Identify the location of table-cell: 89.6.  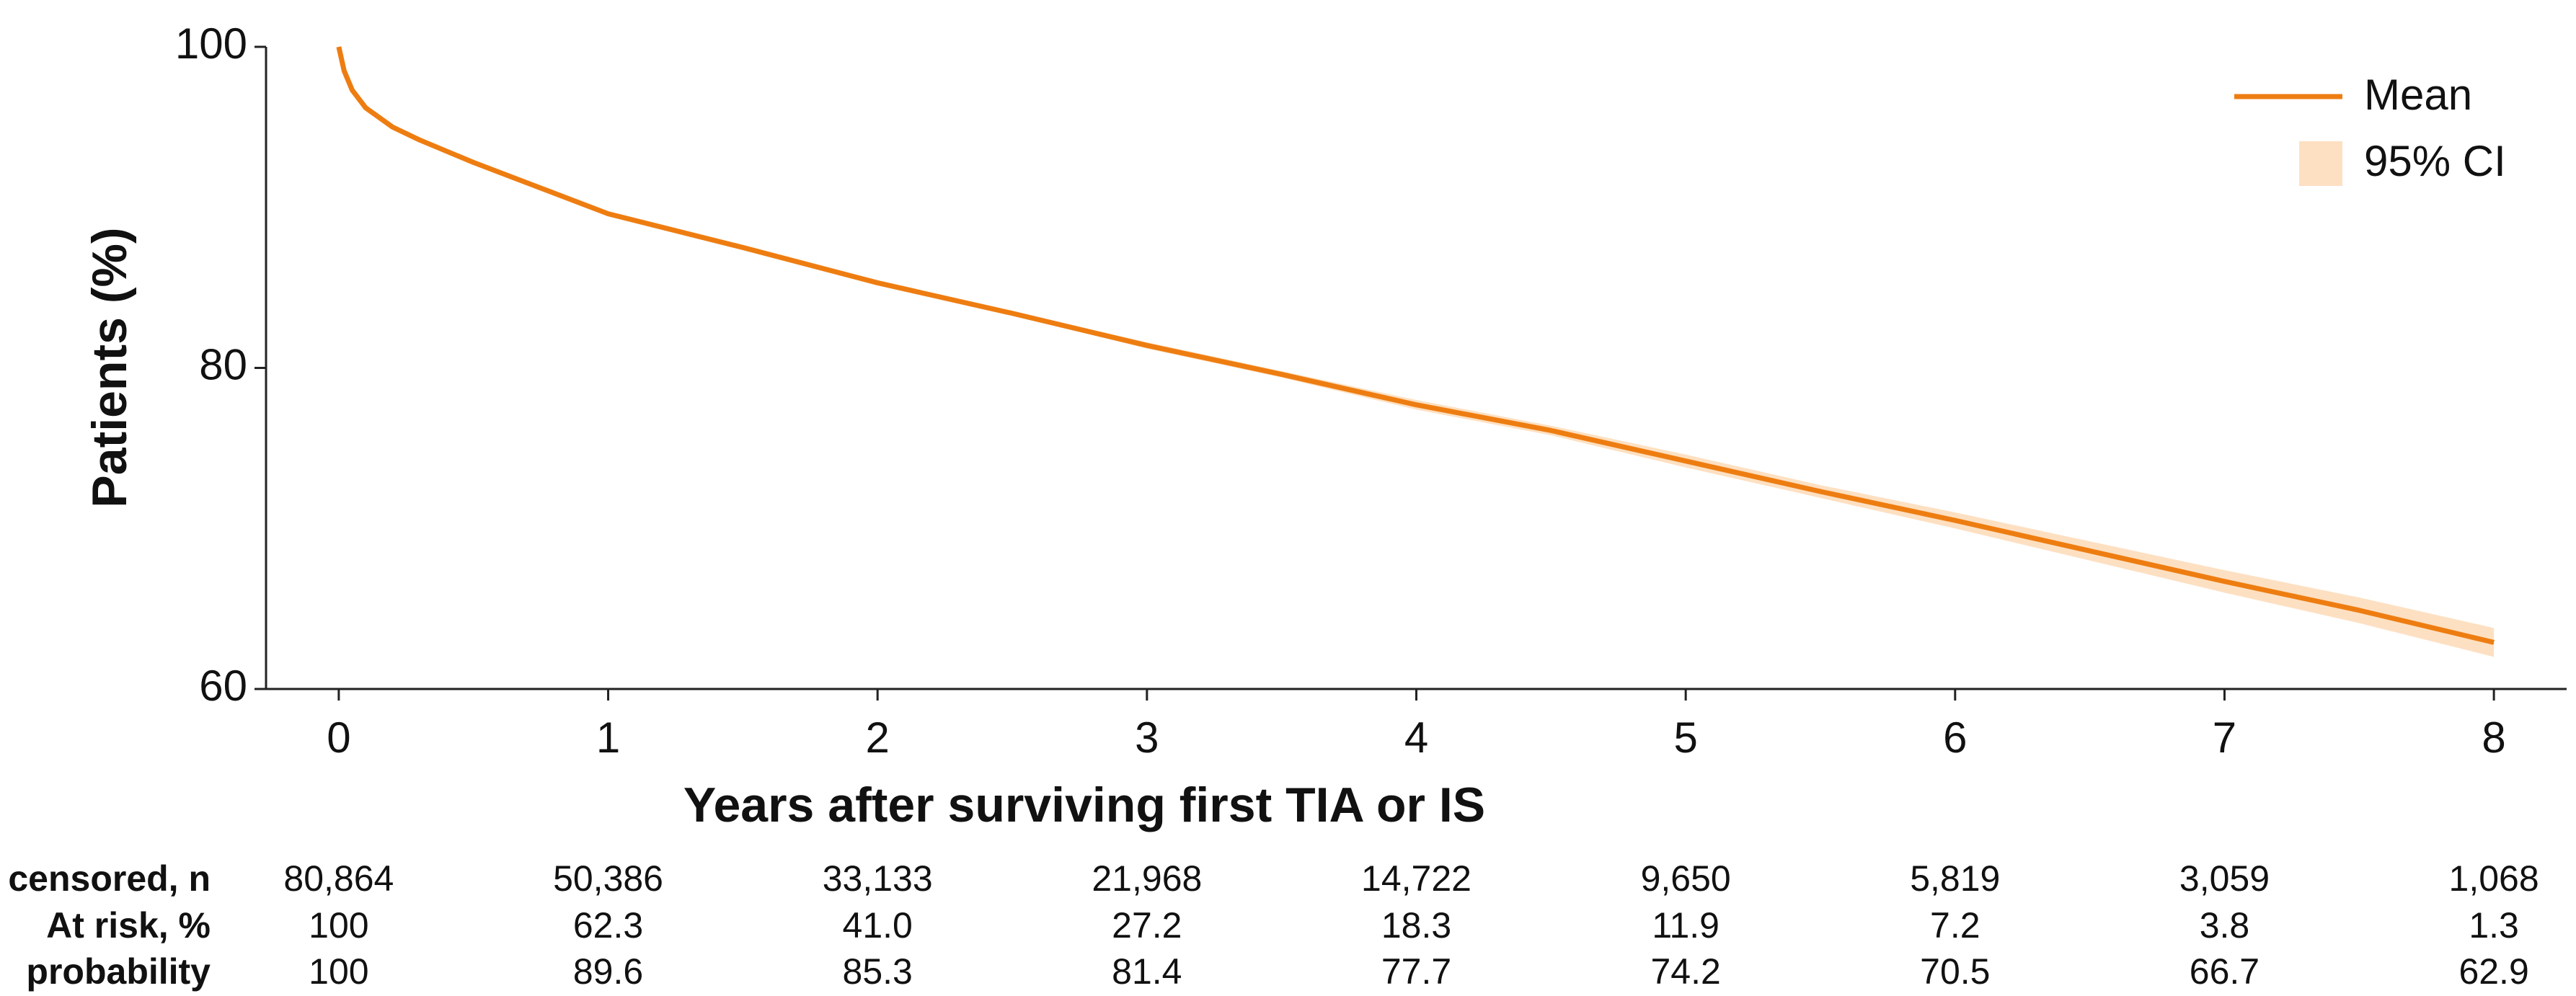
(608, 971).